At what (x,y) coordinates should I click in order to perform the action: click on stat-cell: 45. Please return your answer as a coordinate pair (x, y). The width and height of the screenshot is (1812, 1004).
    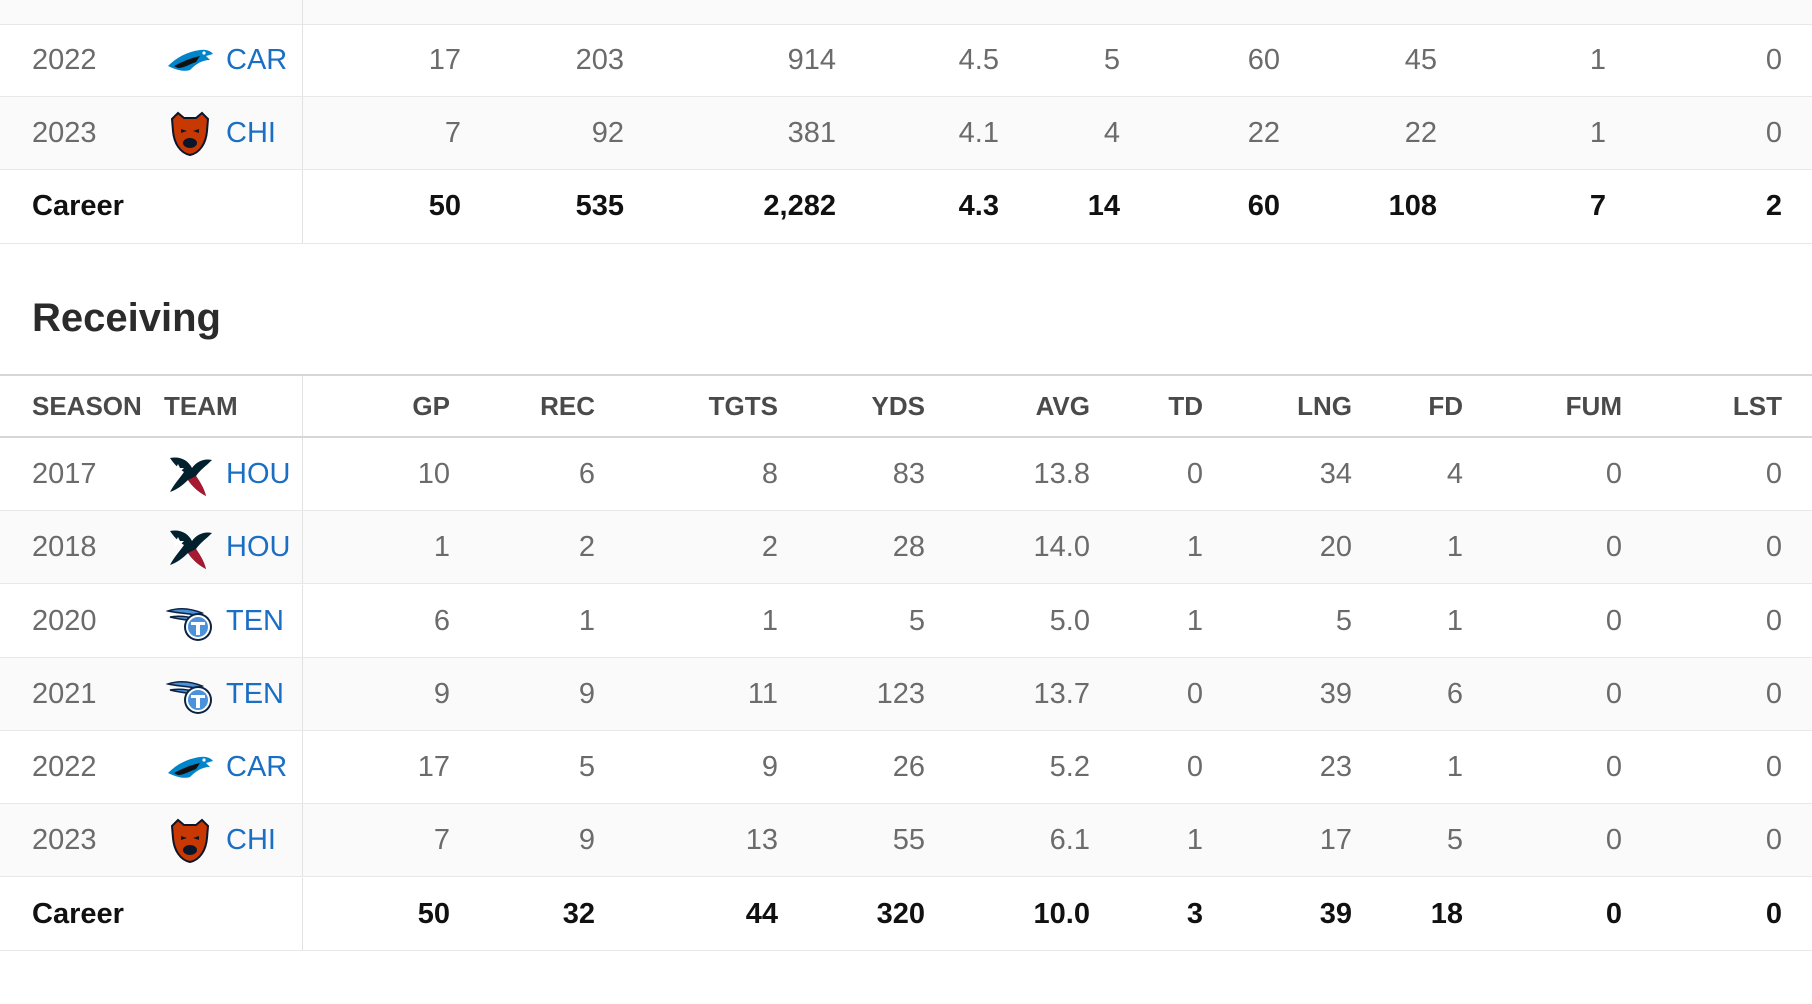
    Looking at the image, I should click on (1420, 59).